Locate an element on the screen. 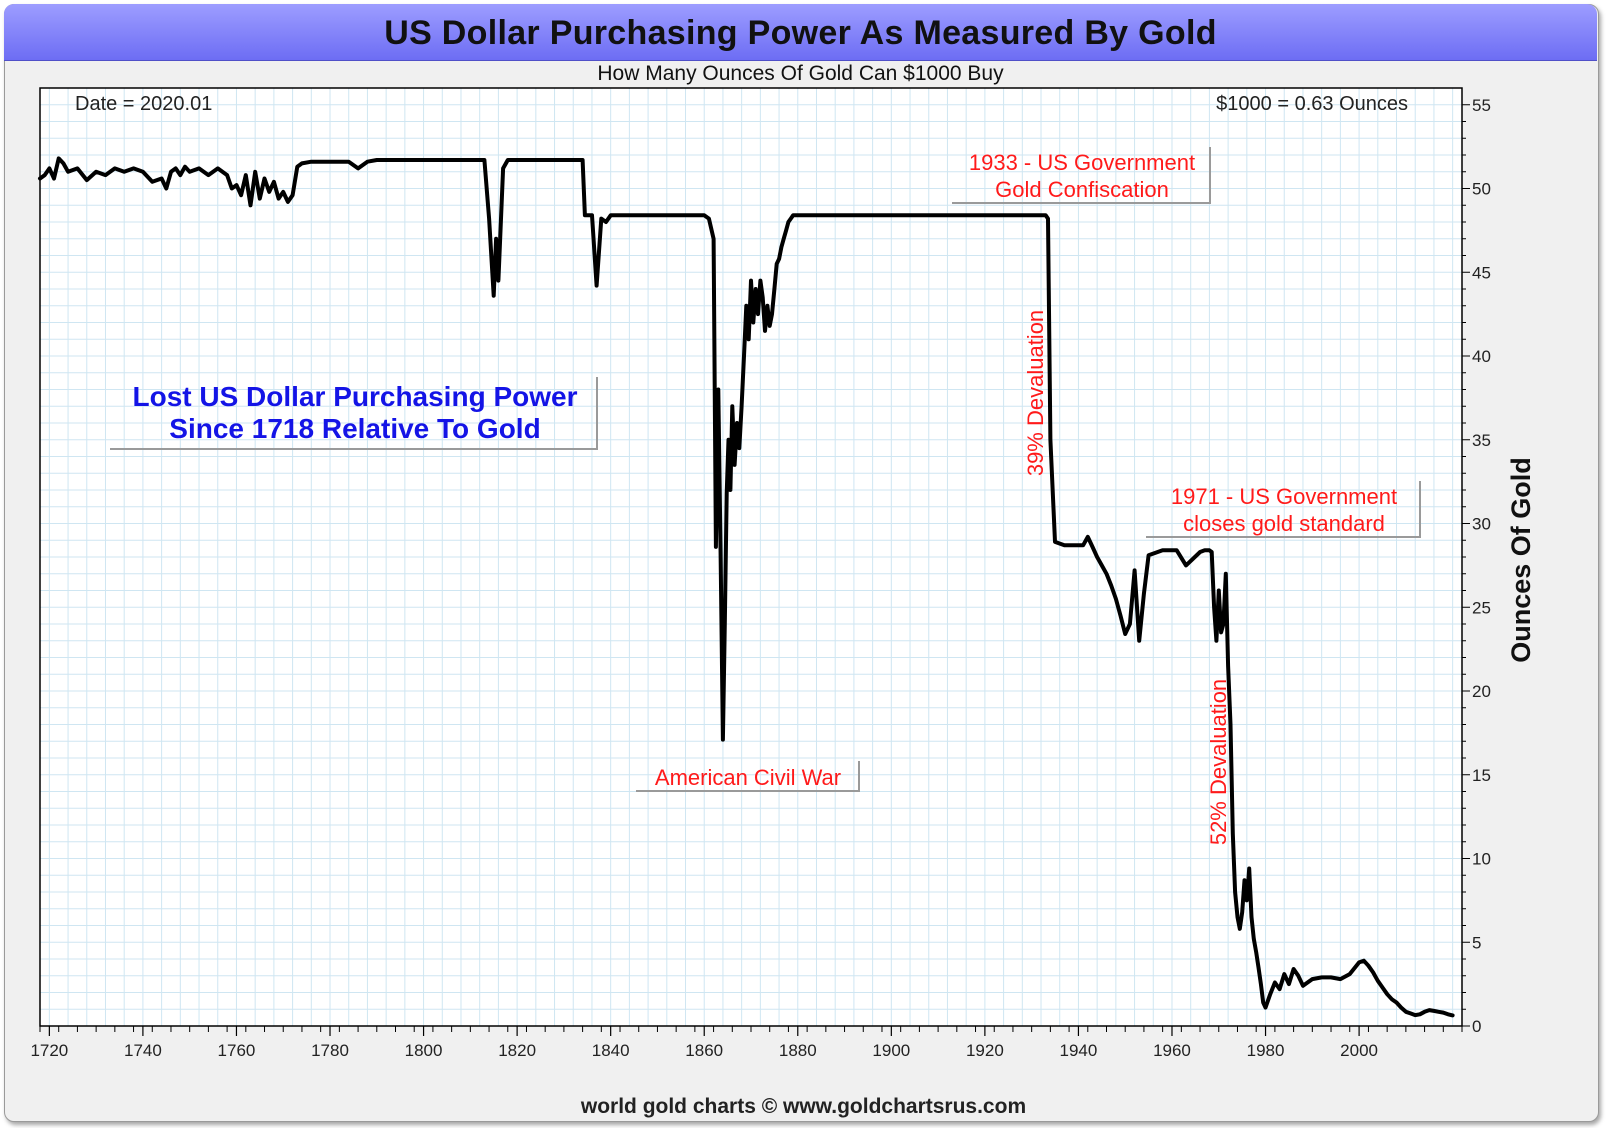  lost-power-label-line1: Lost US Dollar Purchasing Power is located at coordinates (355, 396).